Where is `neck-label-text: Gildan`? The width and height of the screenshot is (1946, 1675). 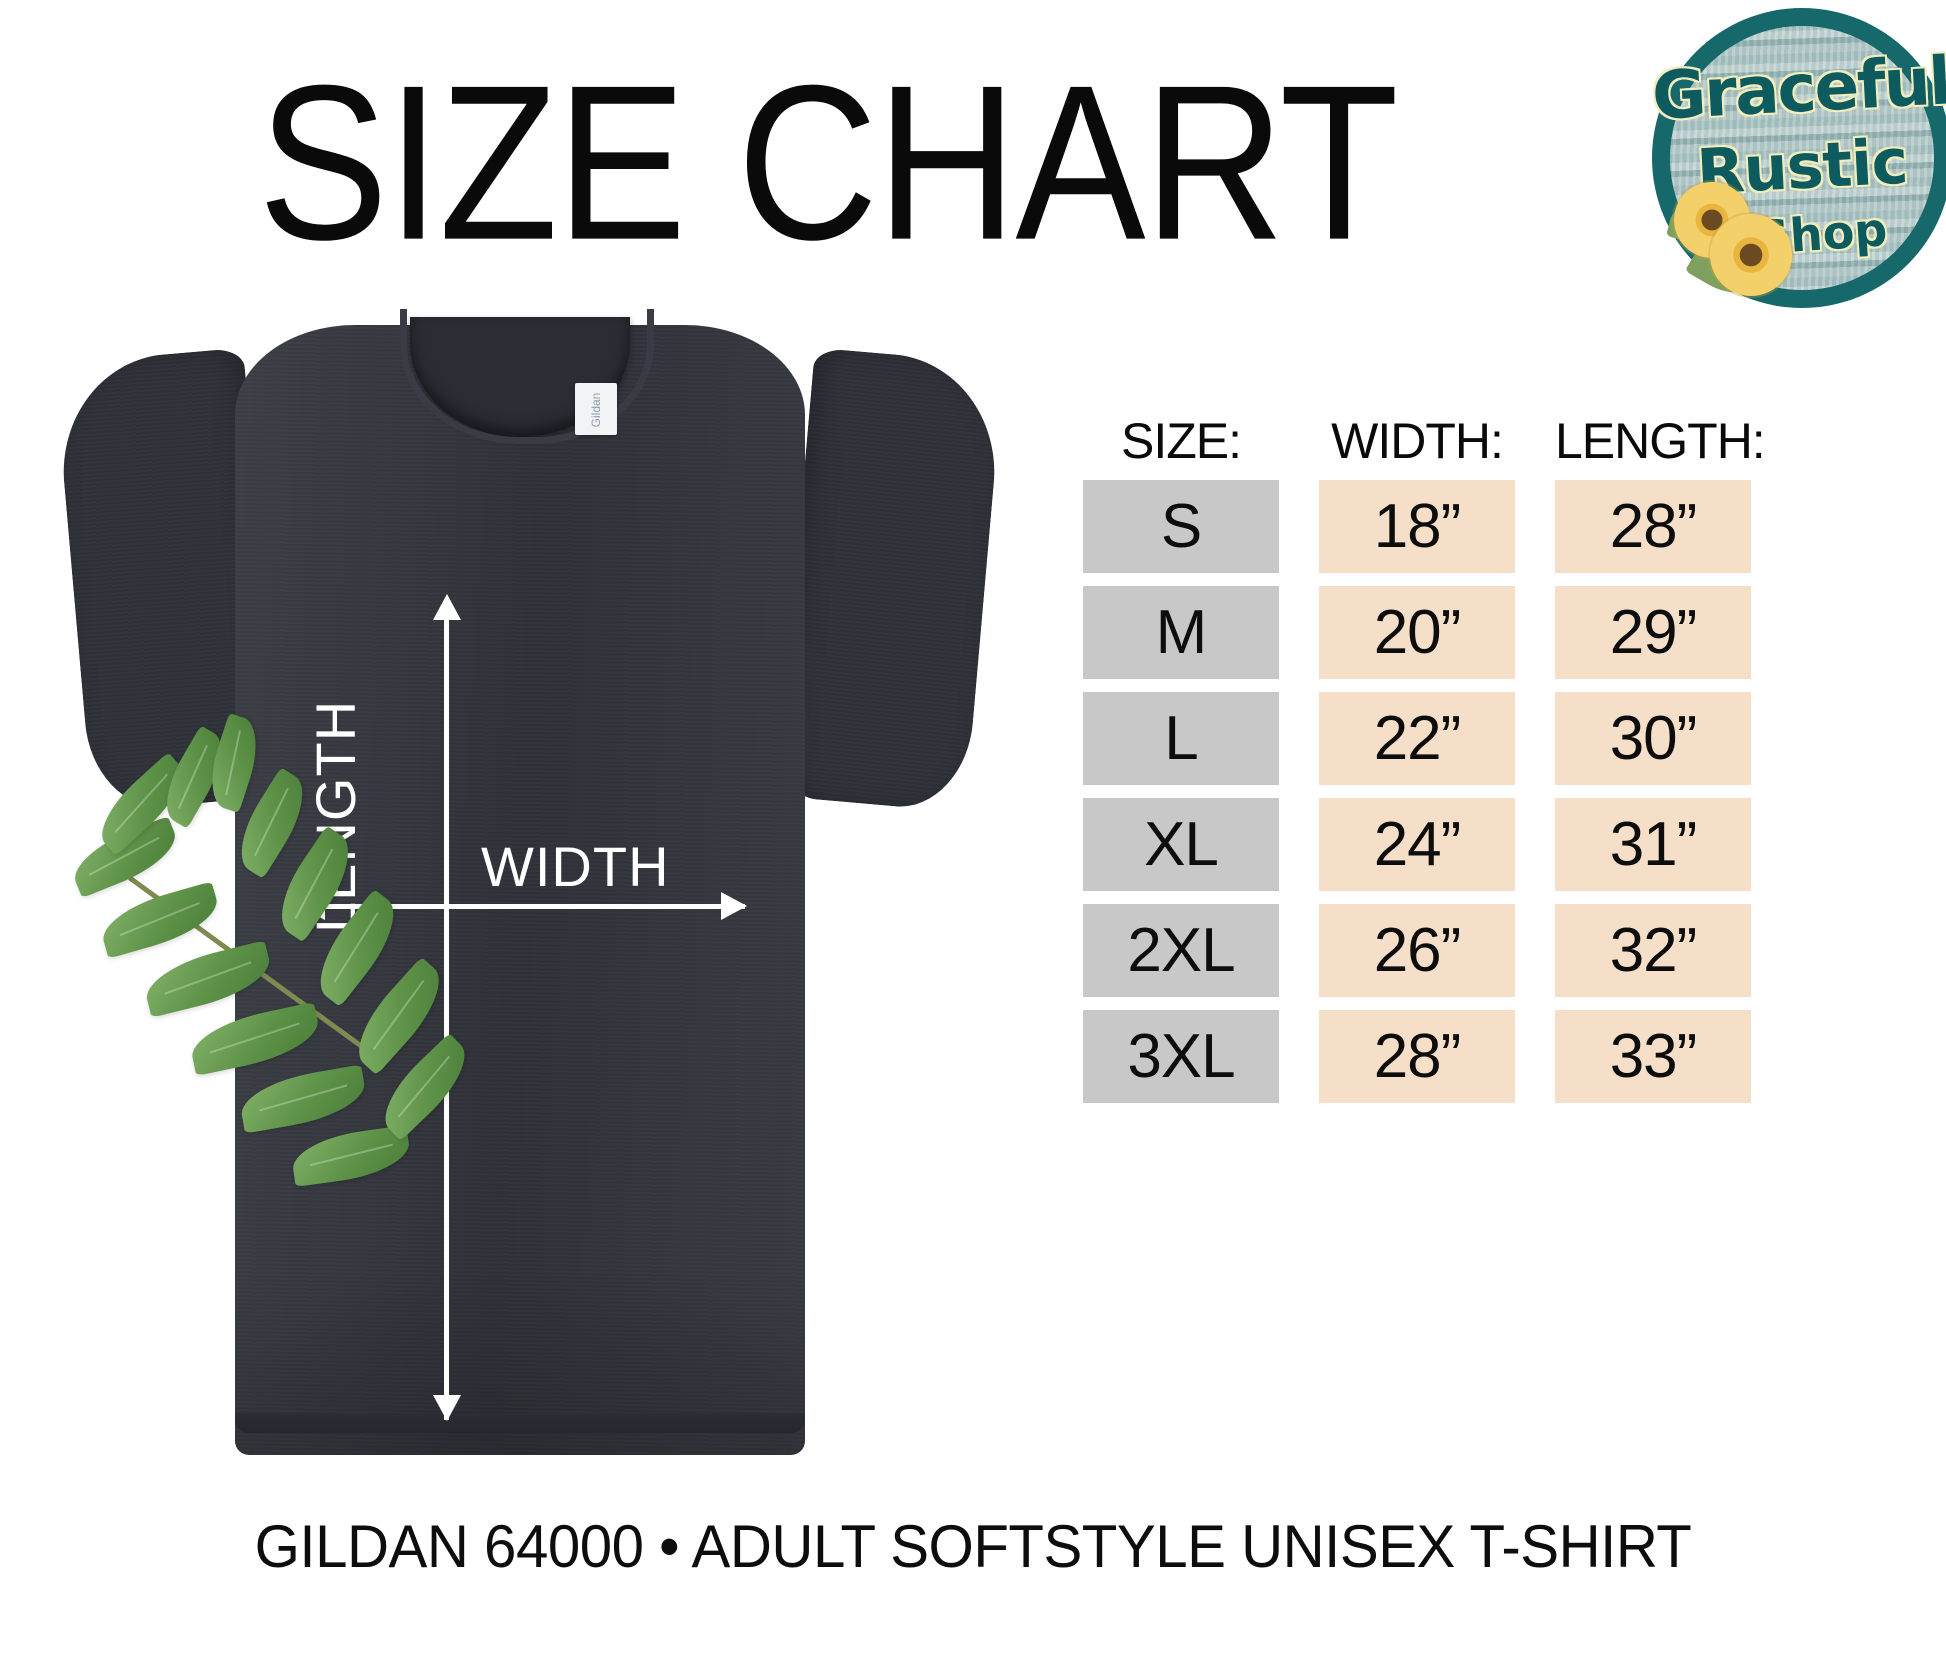 neck-label-text: Gildan is located at coordinates (596, 410).